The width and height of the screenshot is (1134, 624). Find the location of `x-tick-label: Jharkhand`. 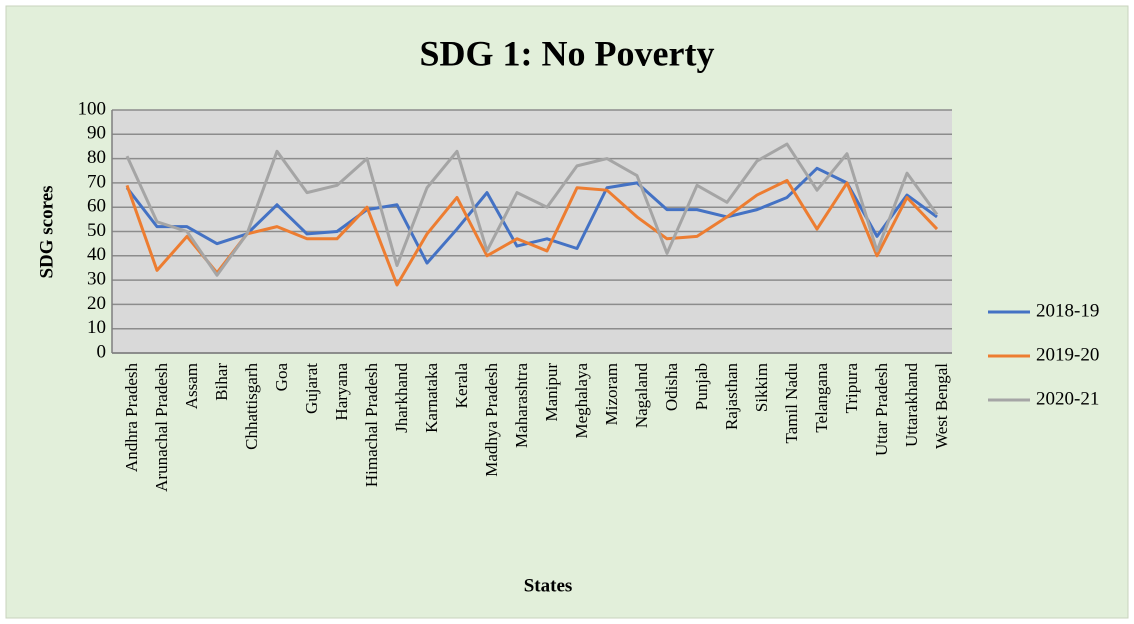

x-tick-label: Jharkhand is located at coordinates (401, 398).